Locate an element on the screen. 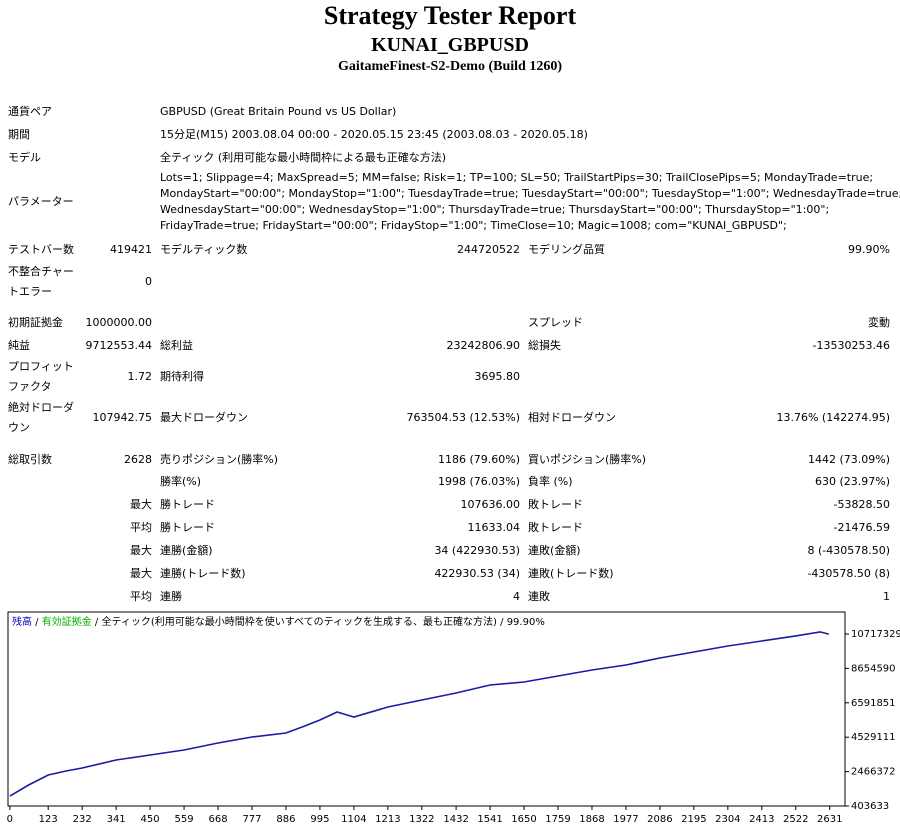  row-label: 通貨ペア is located at coordinates (30, 111).